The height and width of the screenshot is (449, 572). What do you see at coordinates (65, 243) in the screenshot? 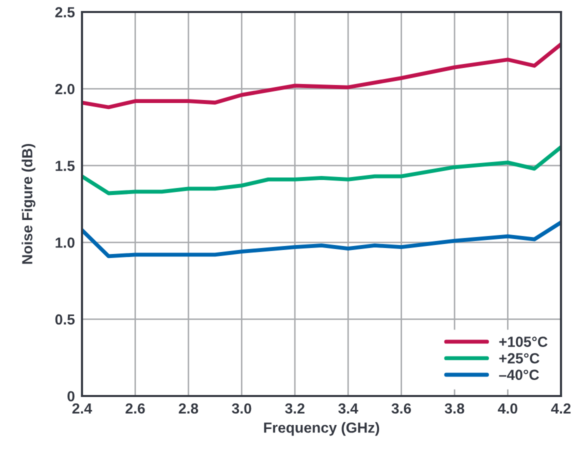
I see `y-tick-label: 1.0` at bounding box center [65, 243].